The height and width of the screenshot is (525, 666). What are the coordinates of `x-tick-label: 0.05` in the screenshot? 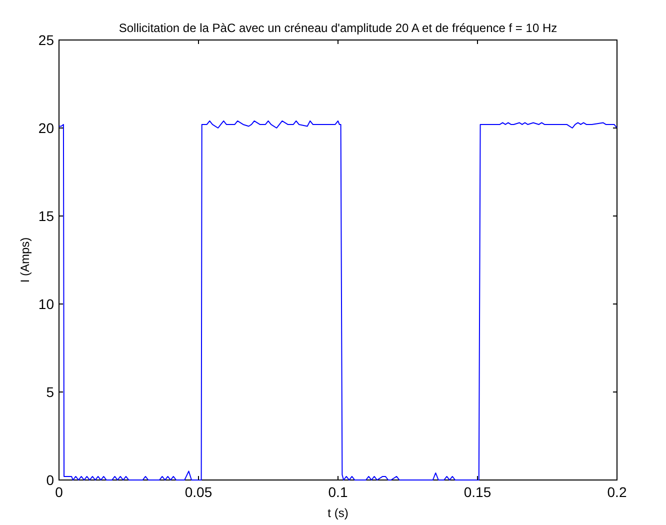 It's located at (198, 492).